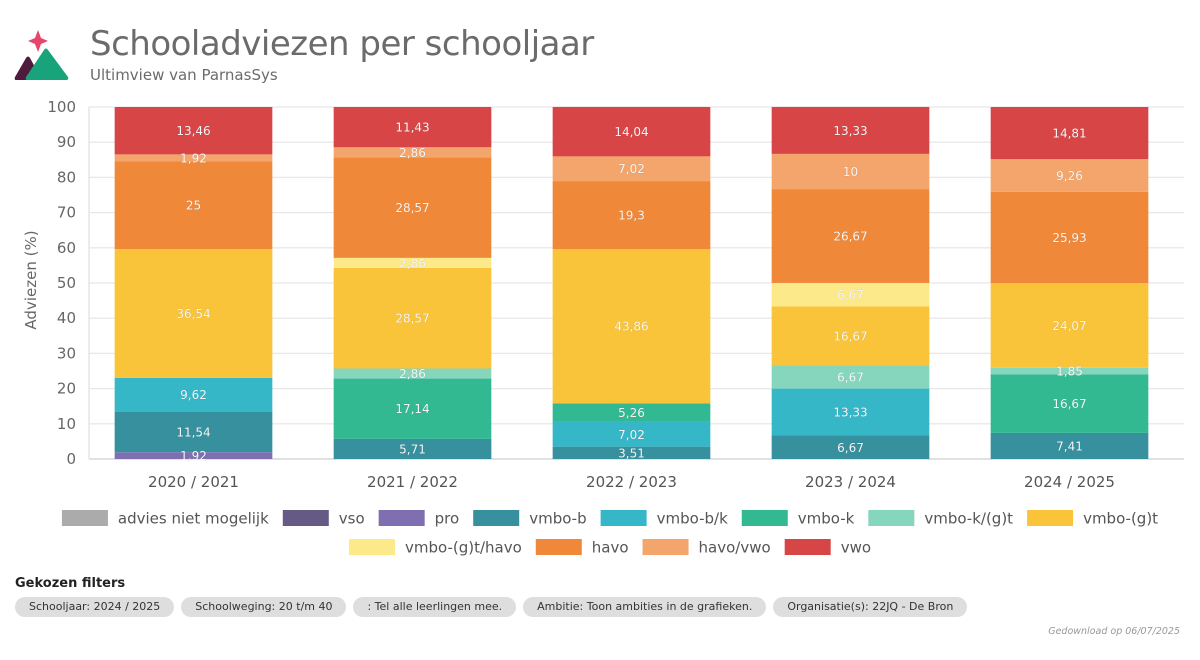 This screenshot has width=1200, height=660. I want to click on data-label: 24,07, so click(1069, 326).